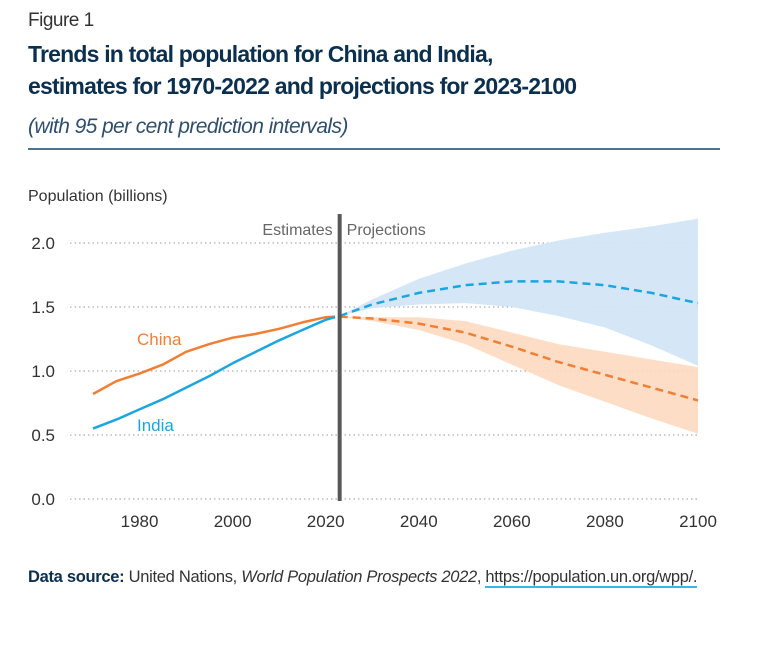 This screenshot has width=759, height=649. What do you see at coordinates (698, 521) in the screenshot?
I see `x-tick-label: 2100` at bounding box center [698, 521].